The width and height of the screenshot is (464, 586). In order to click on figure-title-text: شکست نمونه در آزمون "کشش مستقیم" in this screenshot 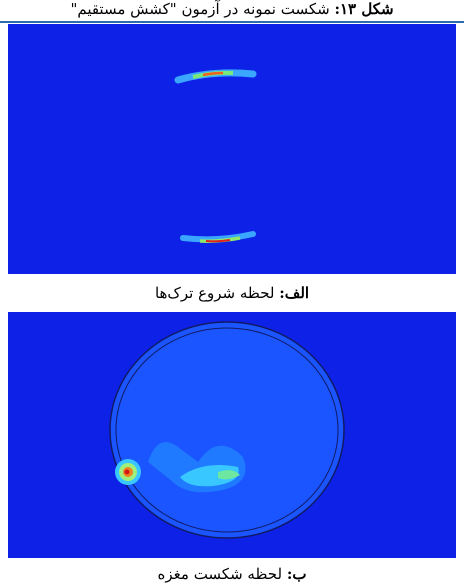, I will do `click(200, 9)`.